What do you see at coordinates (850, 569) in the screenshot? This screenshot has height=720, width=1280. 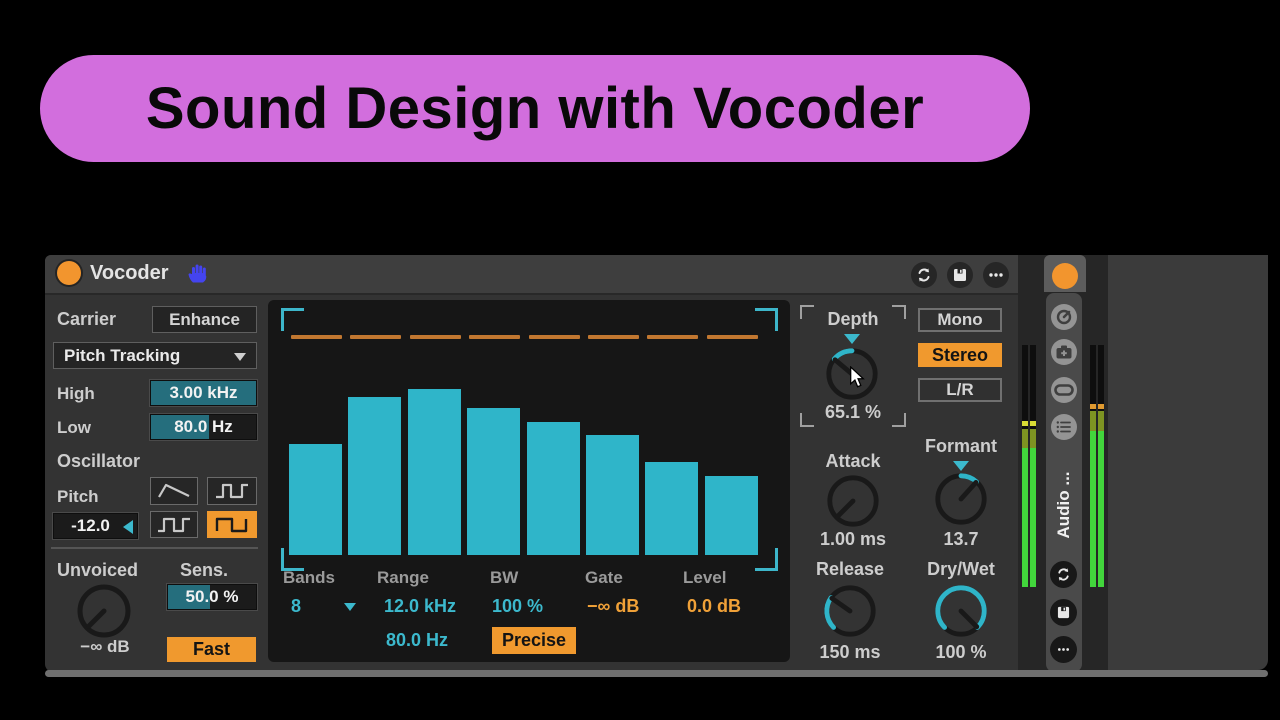 I see `release-label: Release` at bounding box center [850, 569].